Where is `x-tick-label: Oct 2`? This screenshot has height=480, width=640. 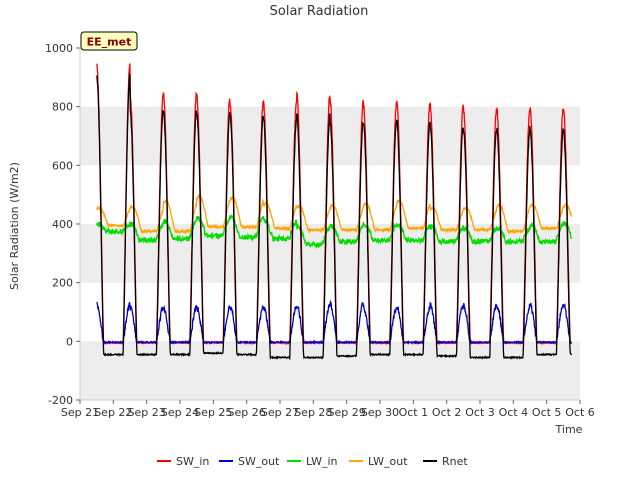
x-tick-label: Oct 2 is located at coordinates (447, 412).